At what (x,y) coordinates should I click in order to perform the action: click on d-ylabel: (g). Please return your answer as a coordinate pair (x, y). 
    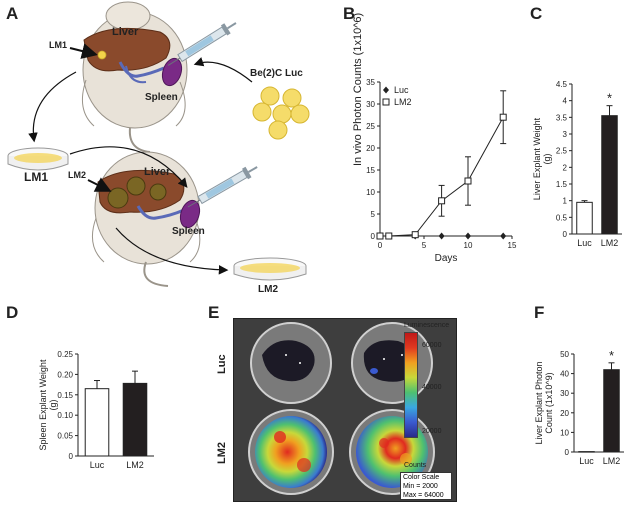
    Looking at the image, I should click on (53, 404).